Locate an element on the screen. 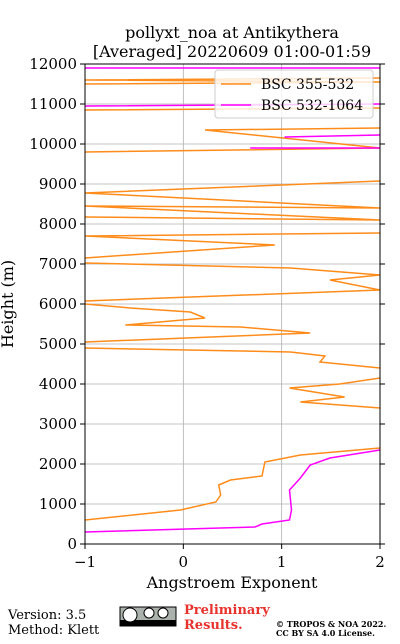 This screenshot has width=400, height=644. results: Results. is located at coordinates (213, 625).